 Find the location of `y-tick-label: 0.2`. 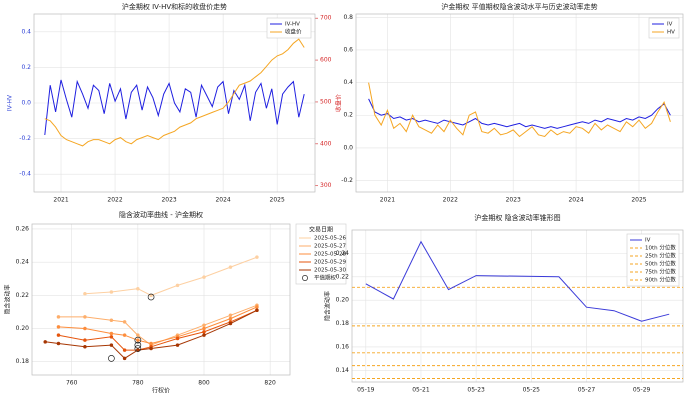

y-tick-label: 0.2 is located at coordinates (26, 67).